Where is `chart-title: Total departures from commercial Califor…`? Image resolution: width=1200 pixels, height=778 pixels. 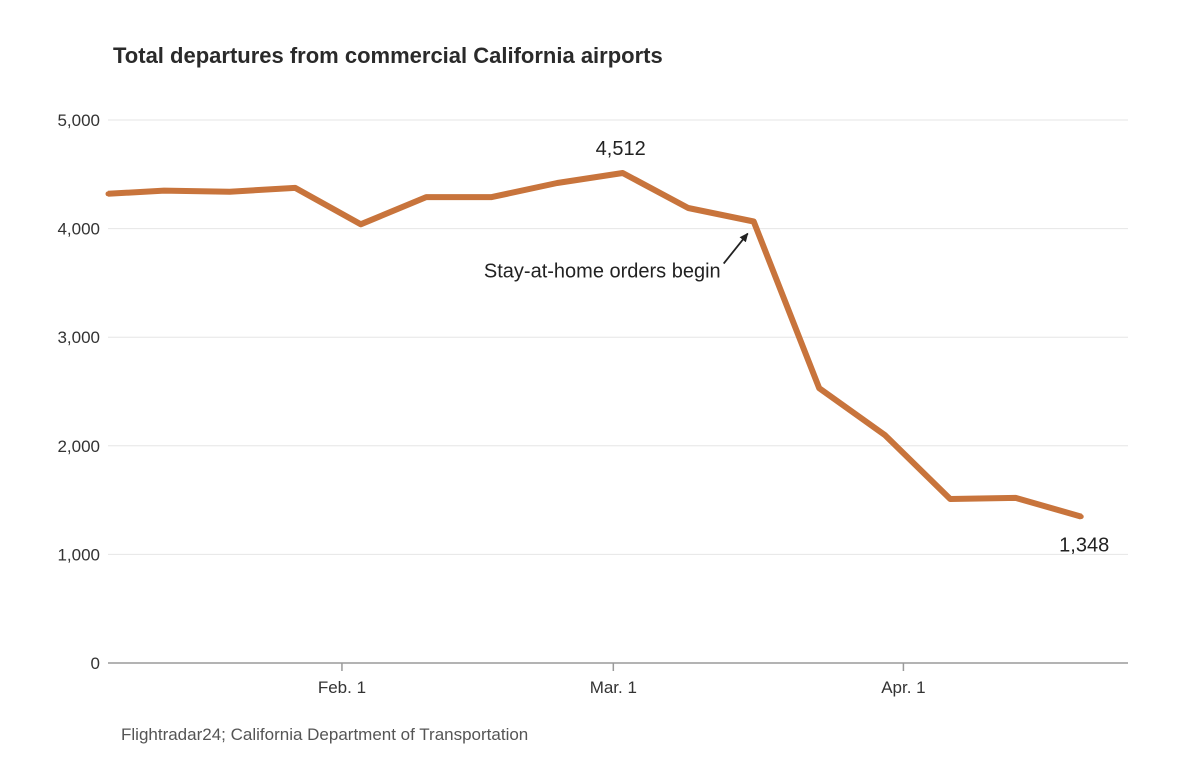
chart-title: Total departures from commercial Califor… is located at coordinates (388, 55).